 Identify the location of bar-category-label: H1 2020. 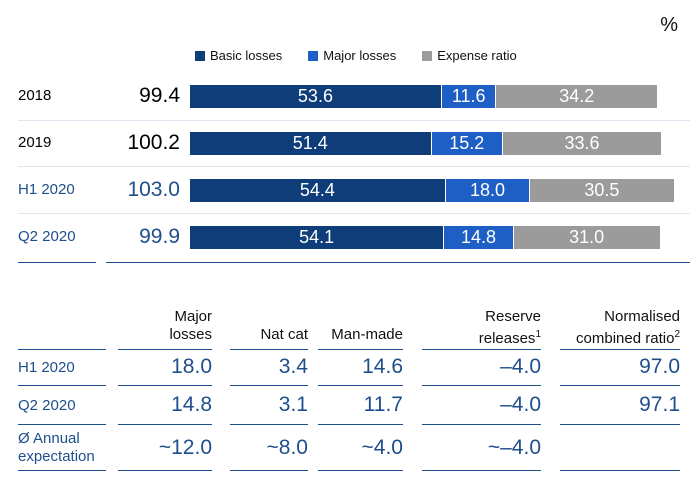
(46, 189).